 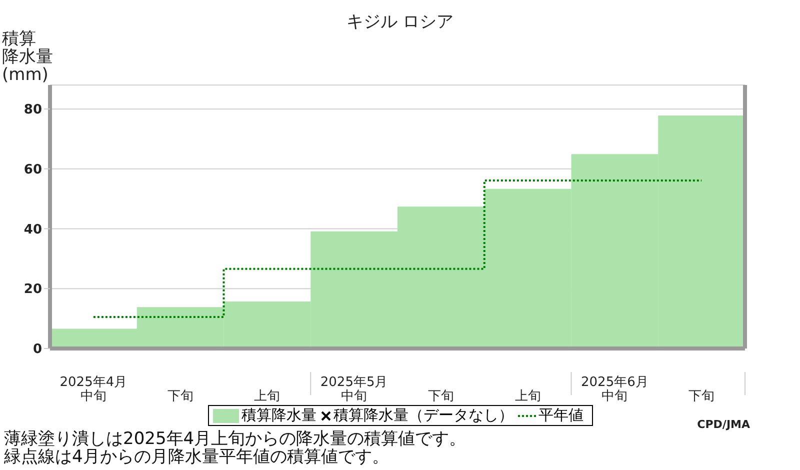 I want to click on x-tick-label: 2025年4月中旬, so click(x=94, y=389).